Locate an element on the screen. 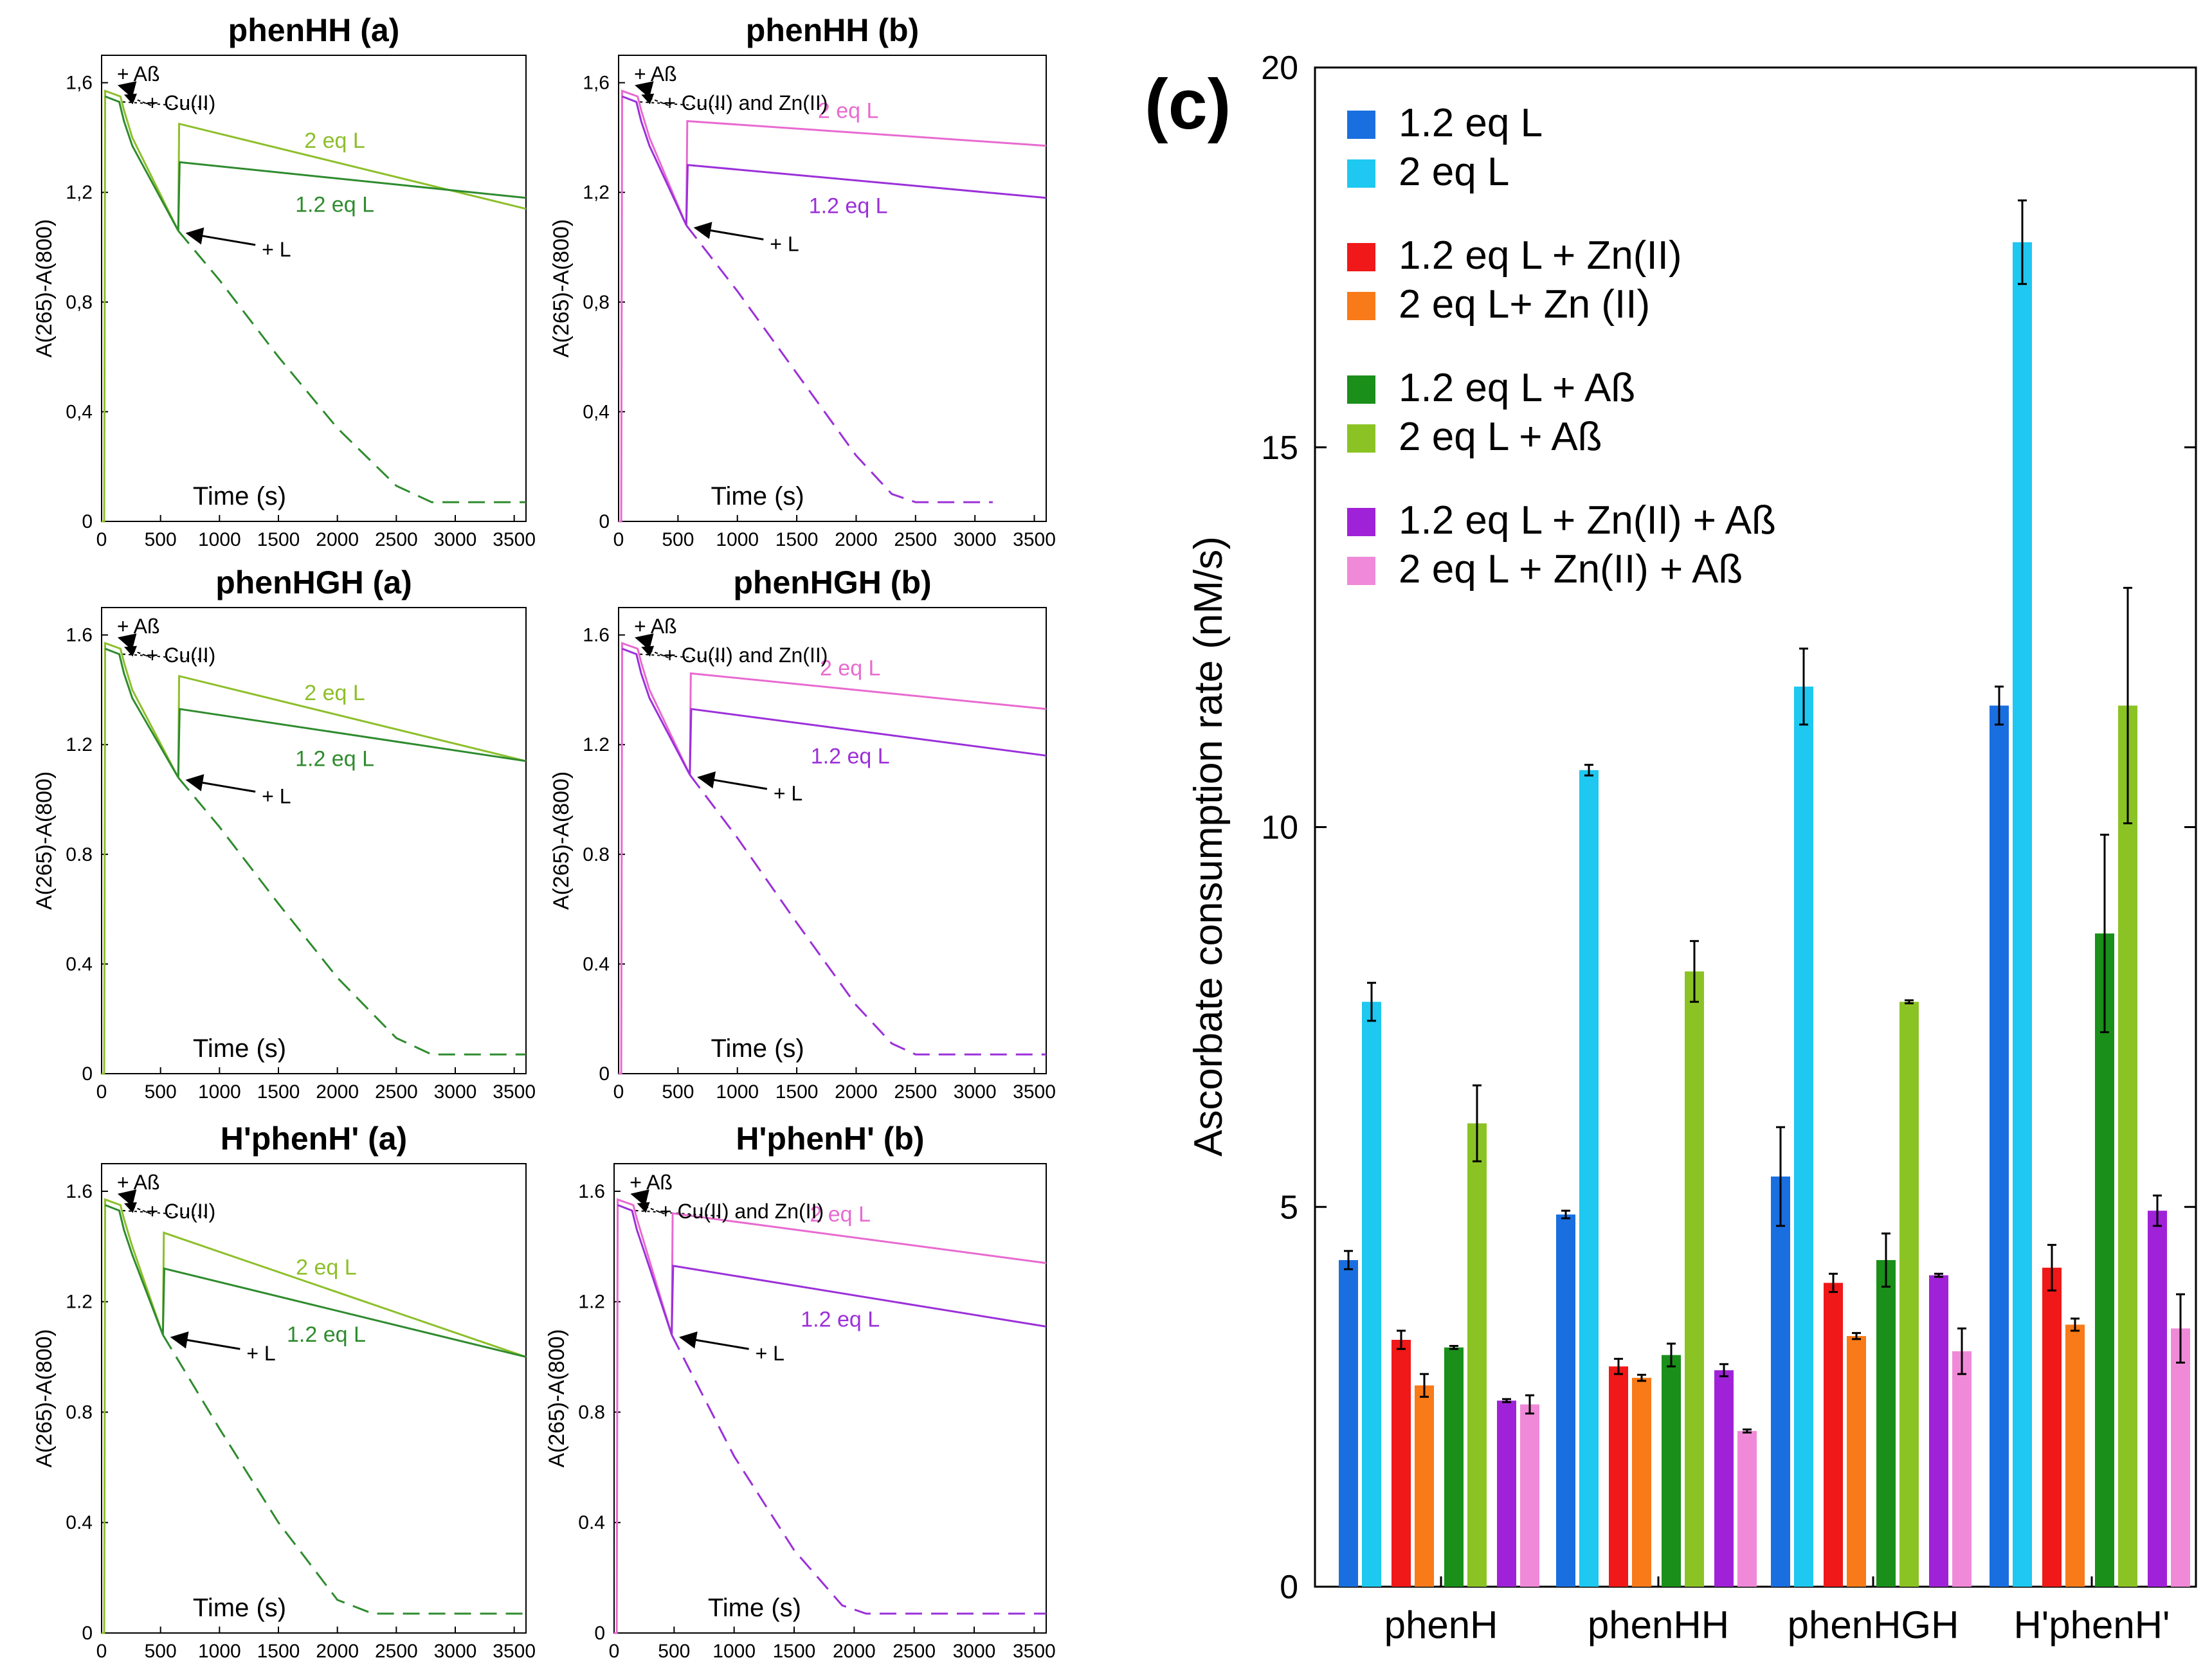 Image resolution: width=2212 pixels, height=1678 pixels. bar-category-label: H'phenH' is located at coordinates (2091, 1625).